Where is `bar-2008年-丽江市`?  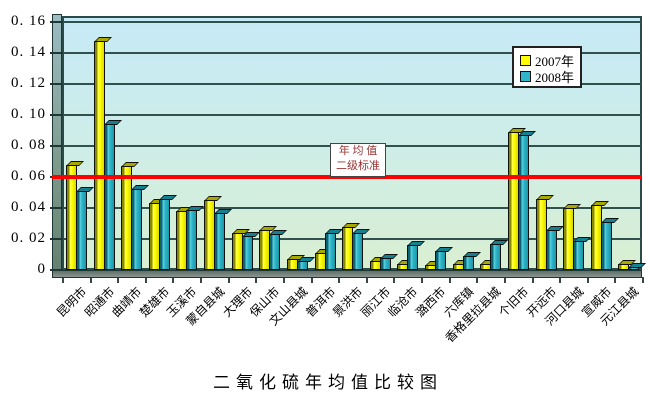 bar-2008年-丽江市 is located at coordinates (389, 262).